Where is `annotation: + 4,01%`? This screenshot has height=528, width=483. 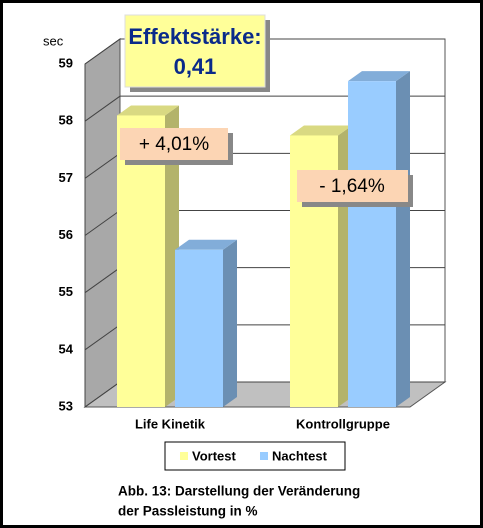
annotation: + 4,01% is located at coordinates (174, 144).